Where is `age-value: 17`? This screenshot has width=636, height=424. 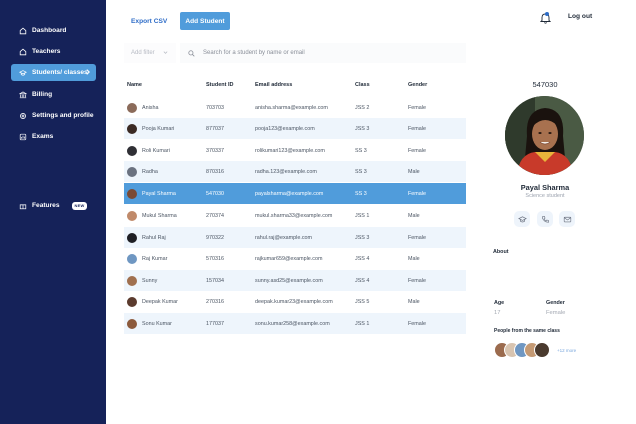
age-value: 17 is located at coordinates (497, 313).